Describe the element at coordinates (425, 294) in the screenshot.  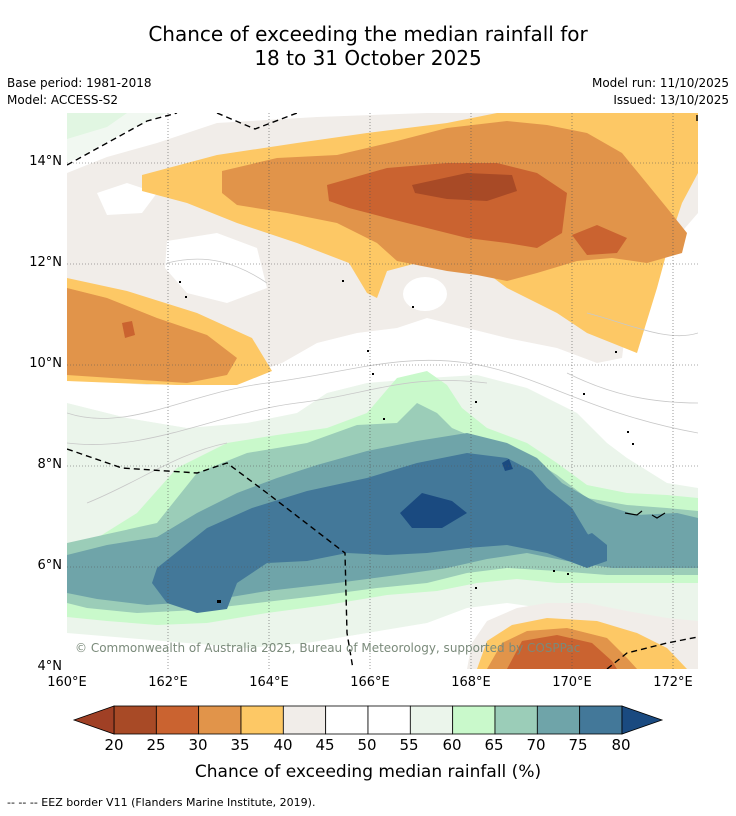
I see `contour-white-island` at that location.